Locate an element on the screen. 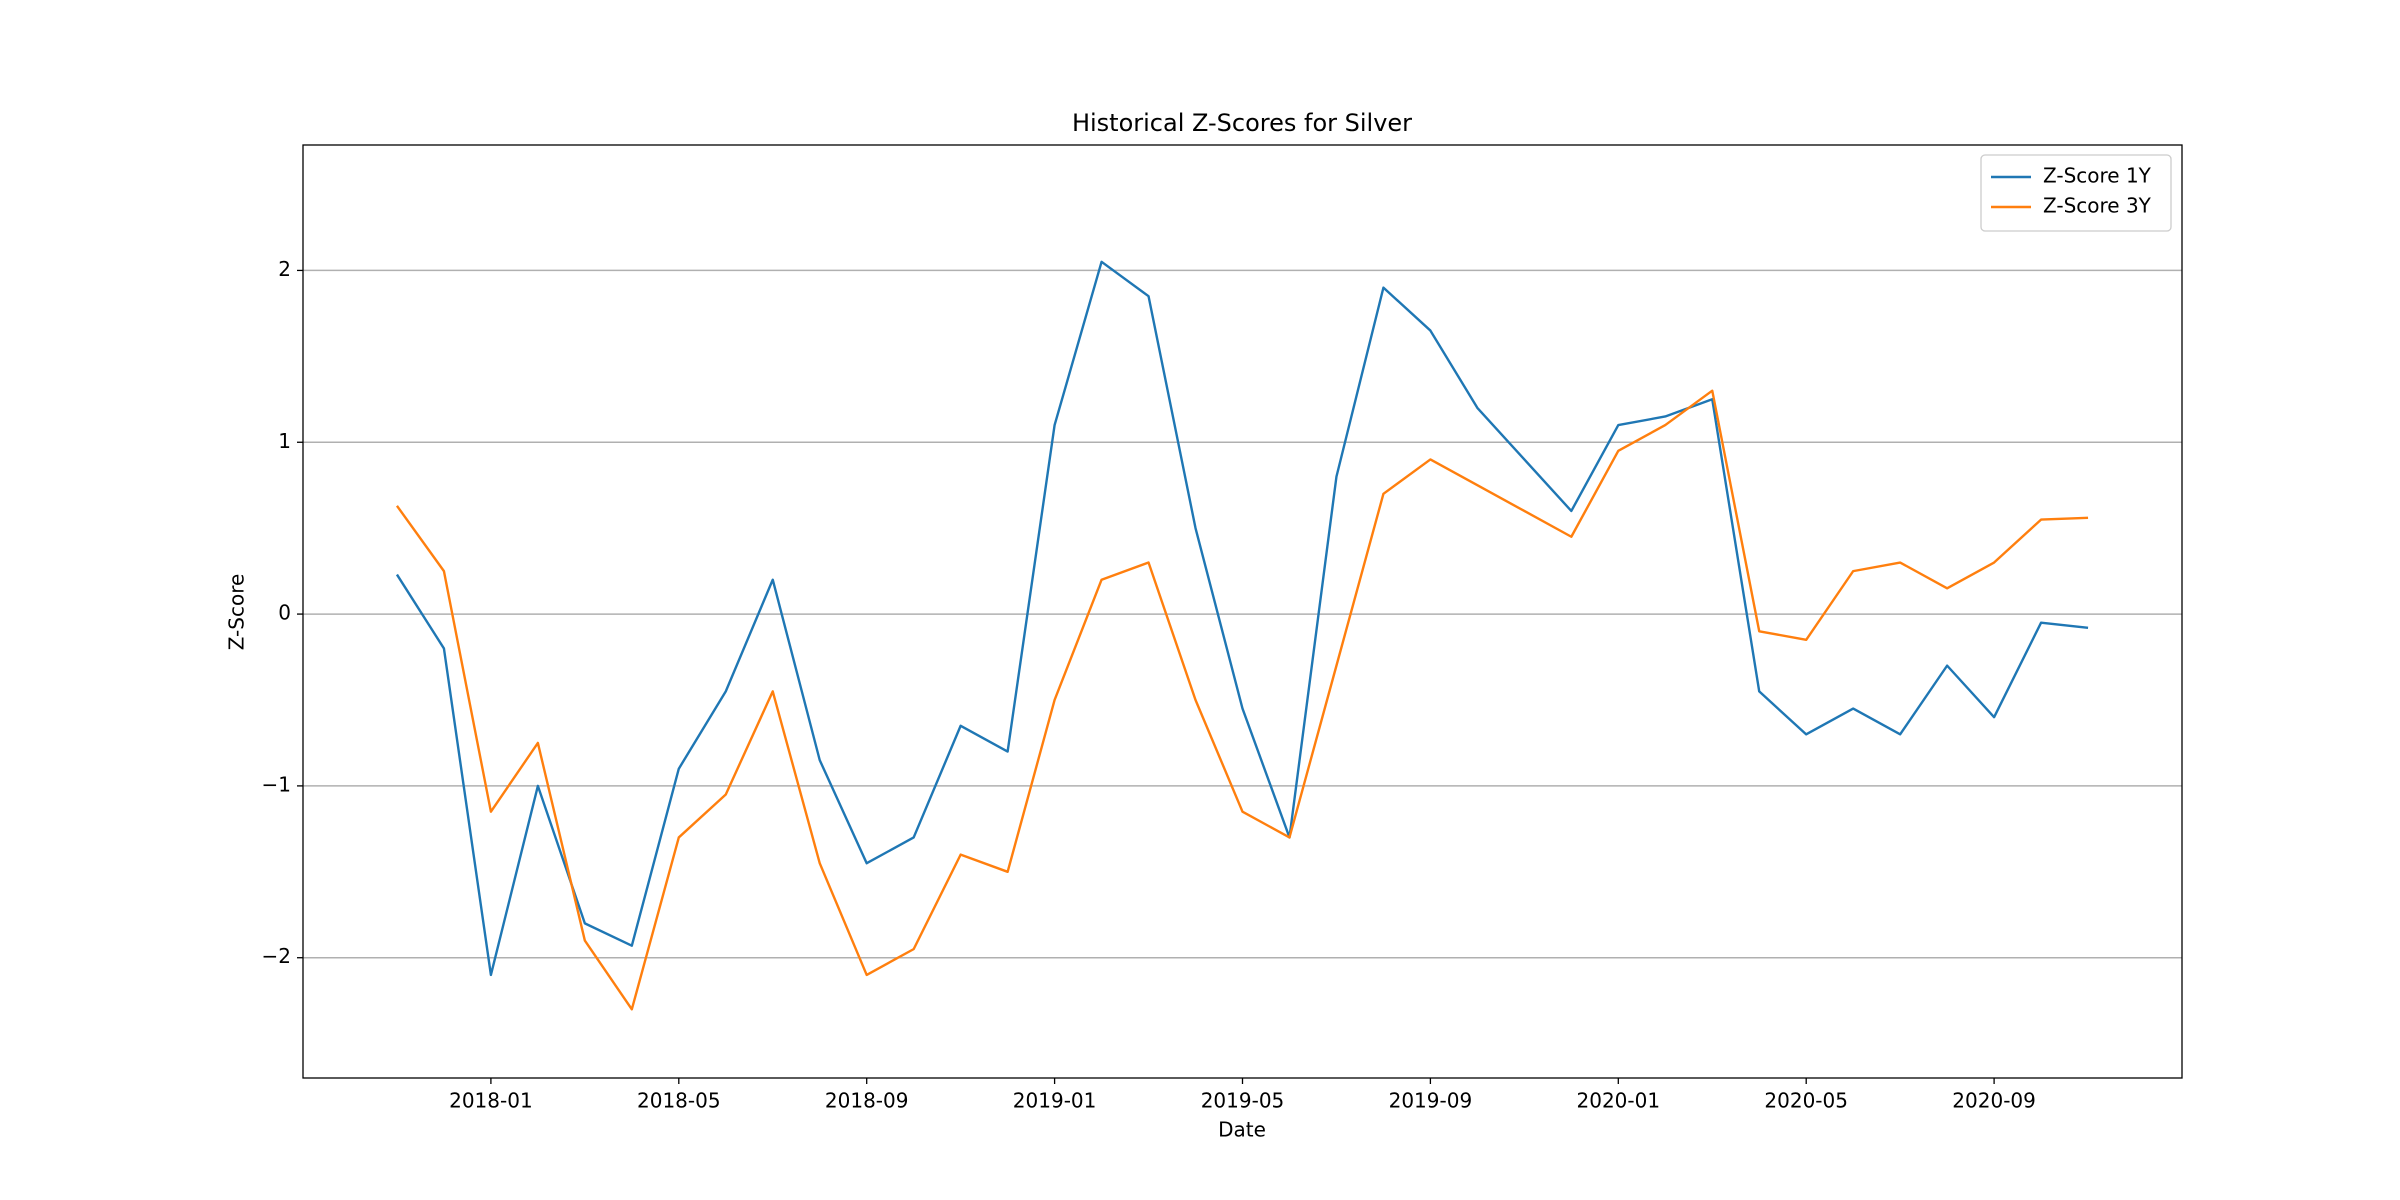 Image resolution: width=2400 pixels, height=1200 pixels. x-tick-label: 2018-01 is located at coordinates (491, 1101).